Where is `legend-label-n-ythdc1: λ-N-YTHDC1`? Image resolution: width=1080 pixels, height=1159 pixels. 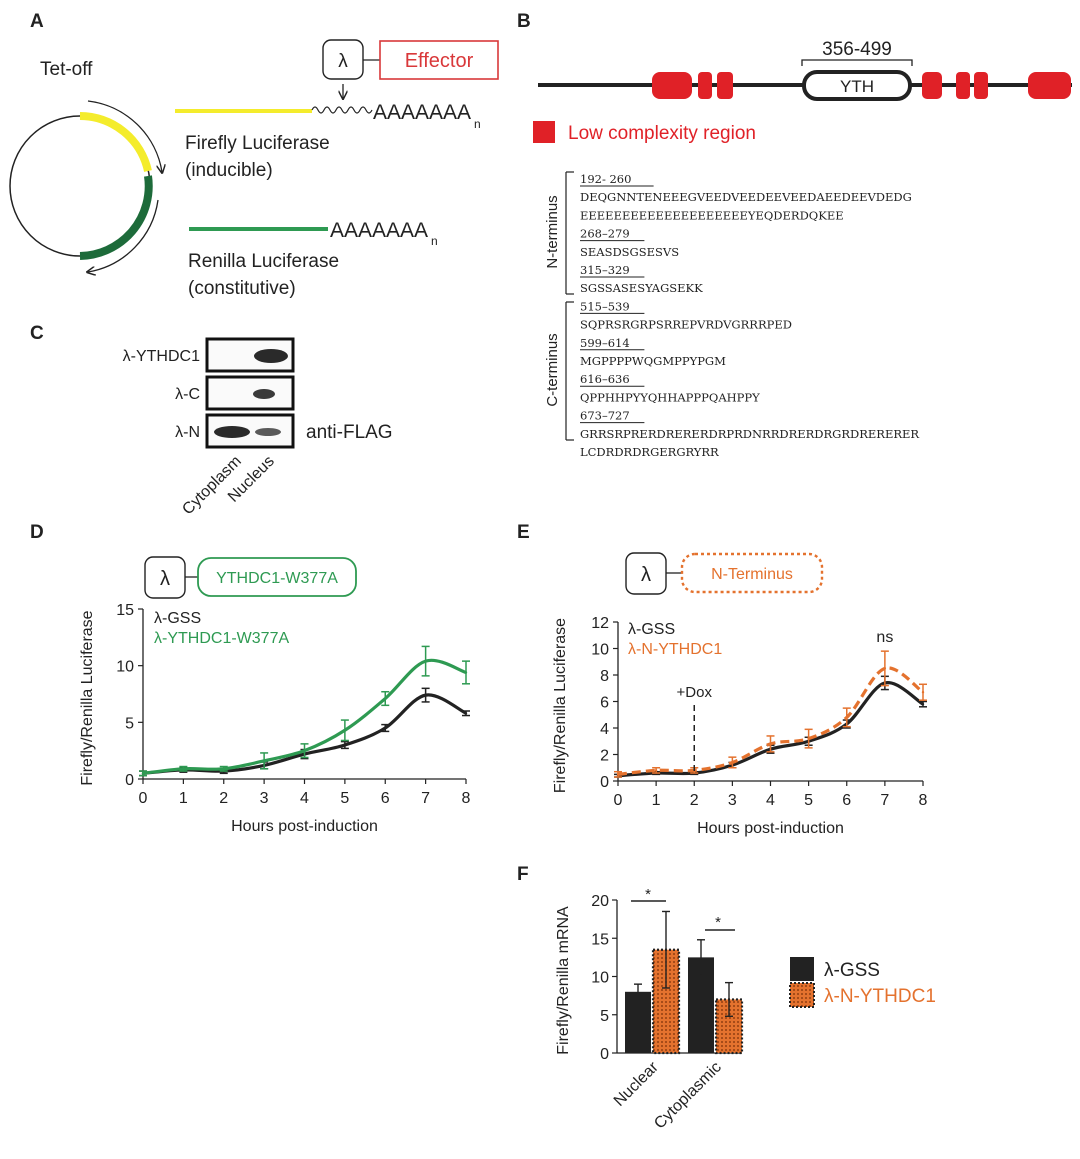
legend-label-n-ythdc1: λ-N-YTHDC1 is located at coordinates (880, 996).